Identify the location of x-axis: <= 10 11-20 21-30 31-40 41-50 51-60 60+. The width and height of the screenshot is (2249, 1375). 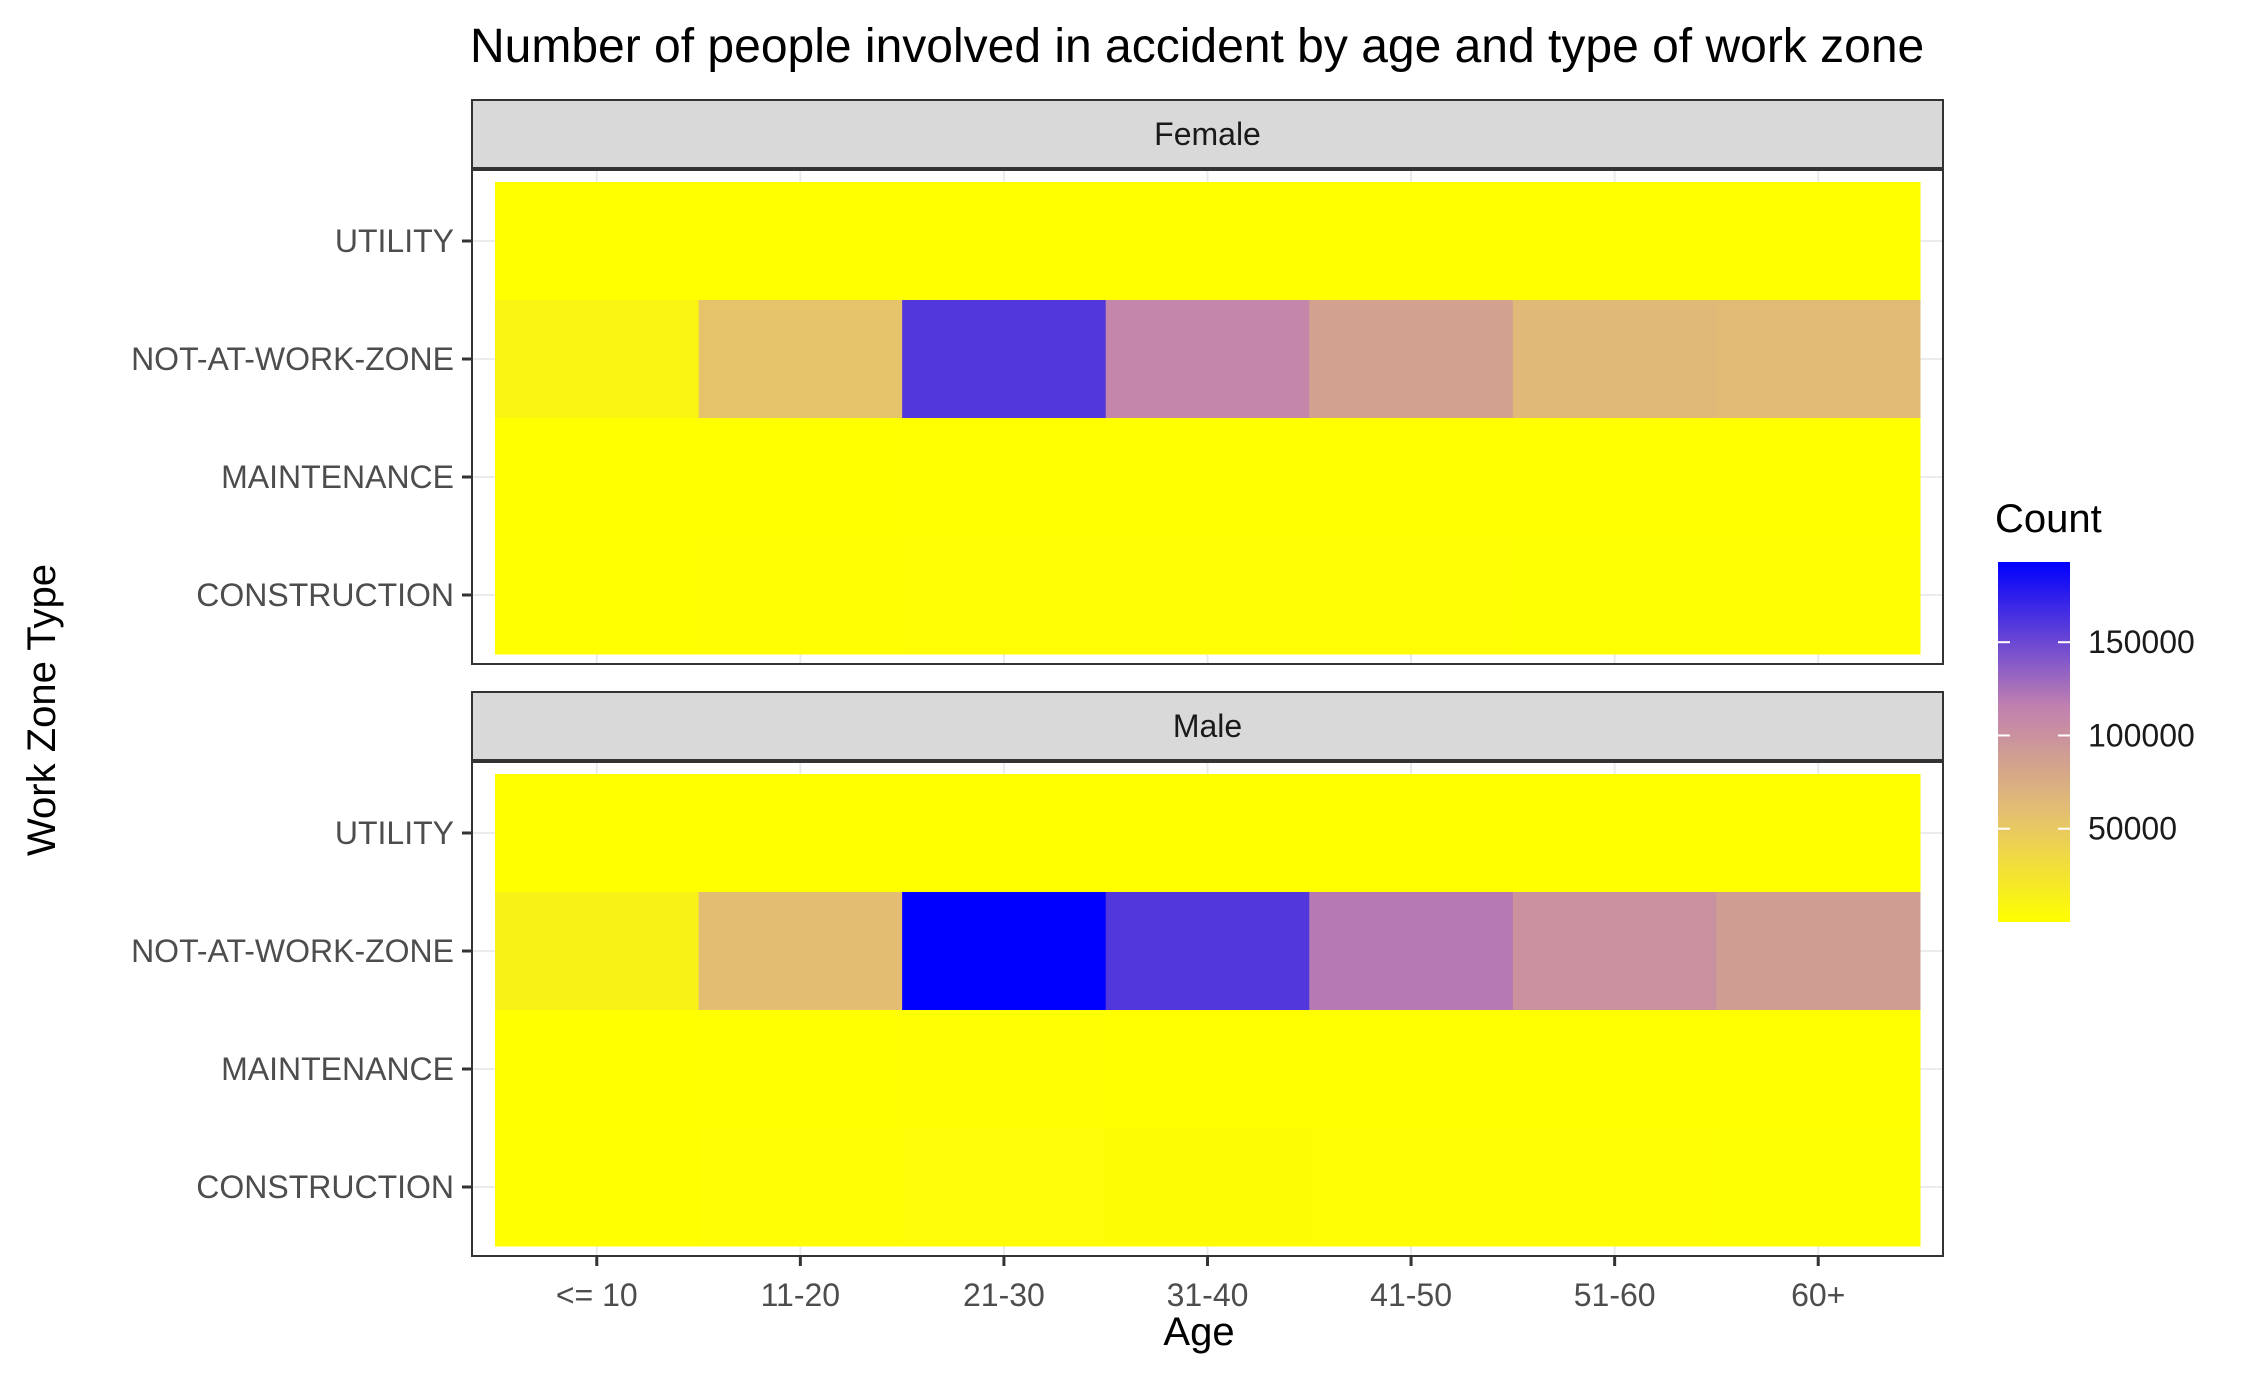
(1200, 1284).